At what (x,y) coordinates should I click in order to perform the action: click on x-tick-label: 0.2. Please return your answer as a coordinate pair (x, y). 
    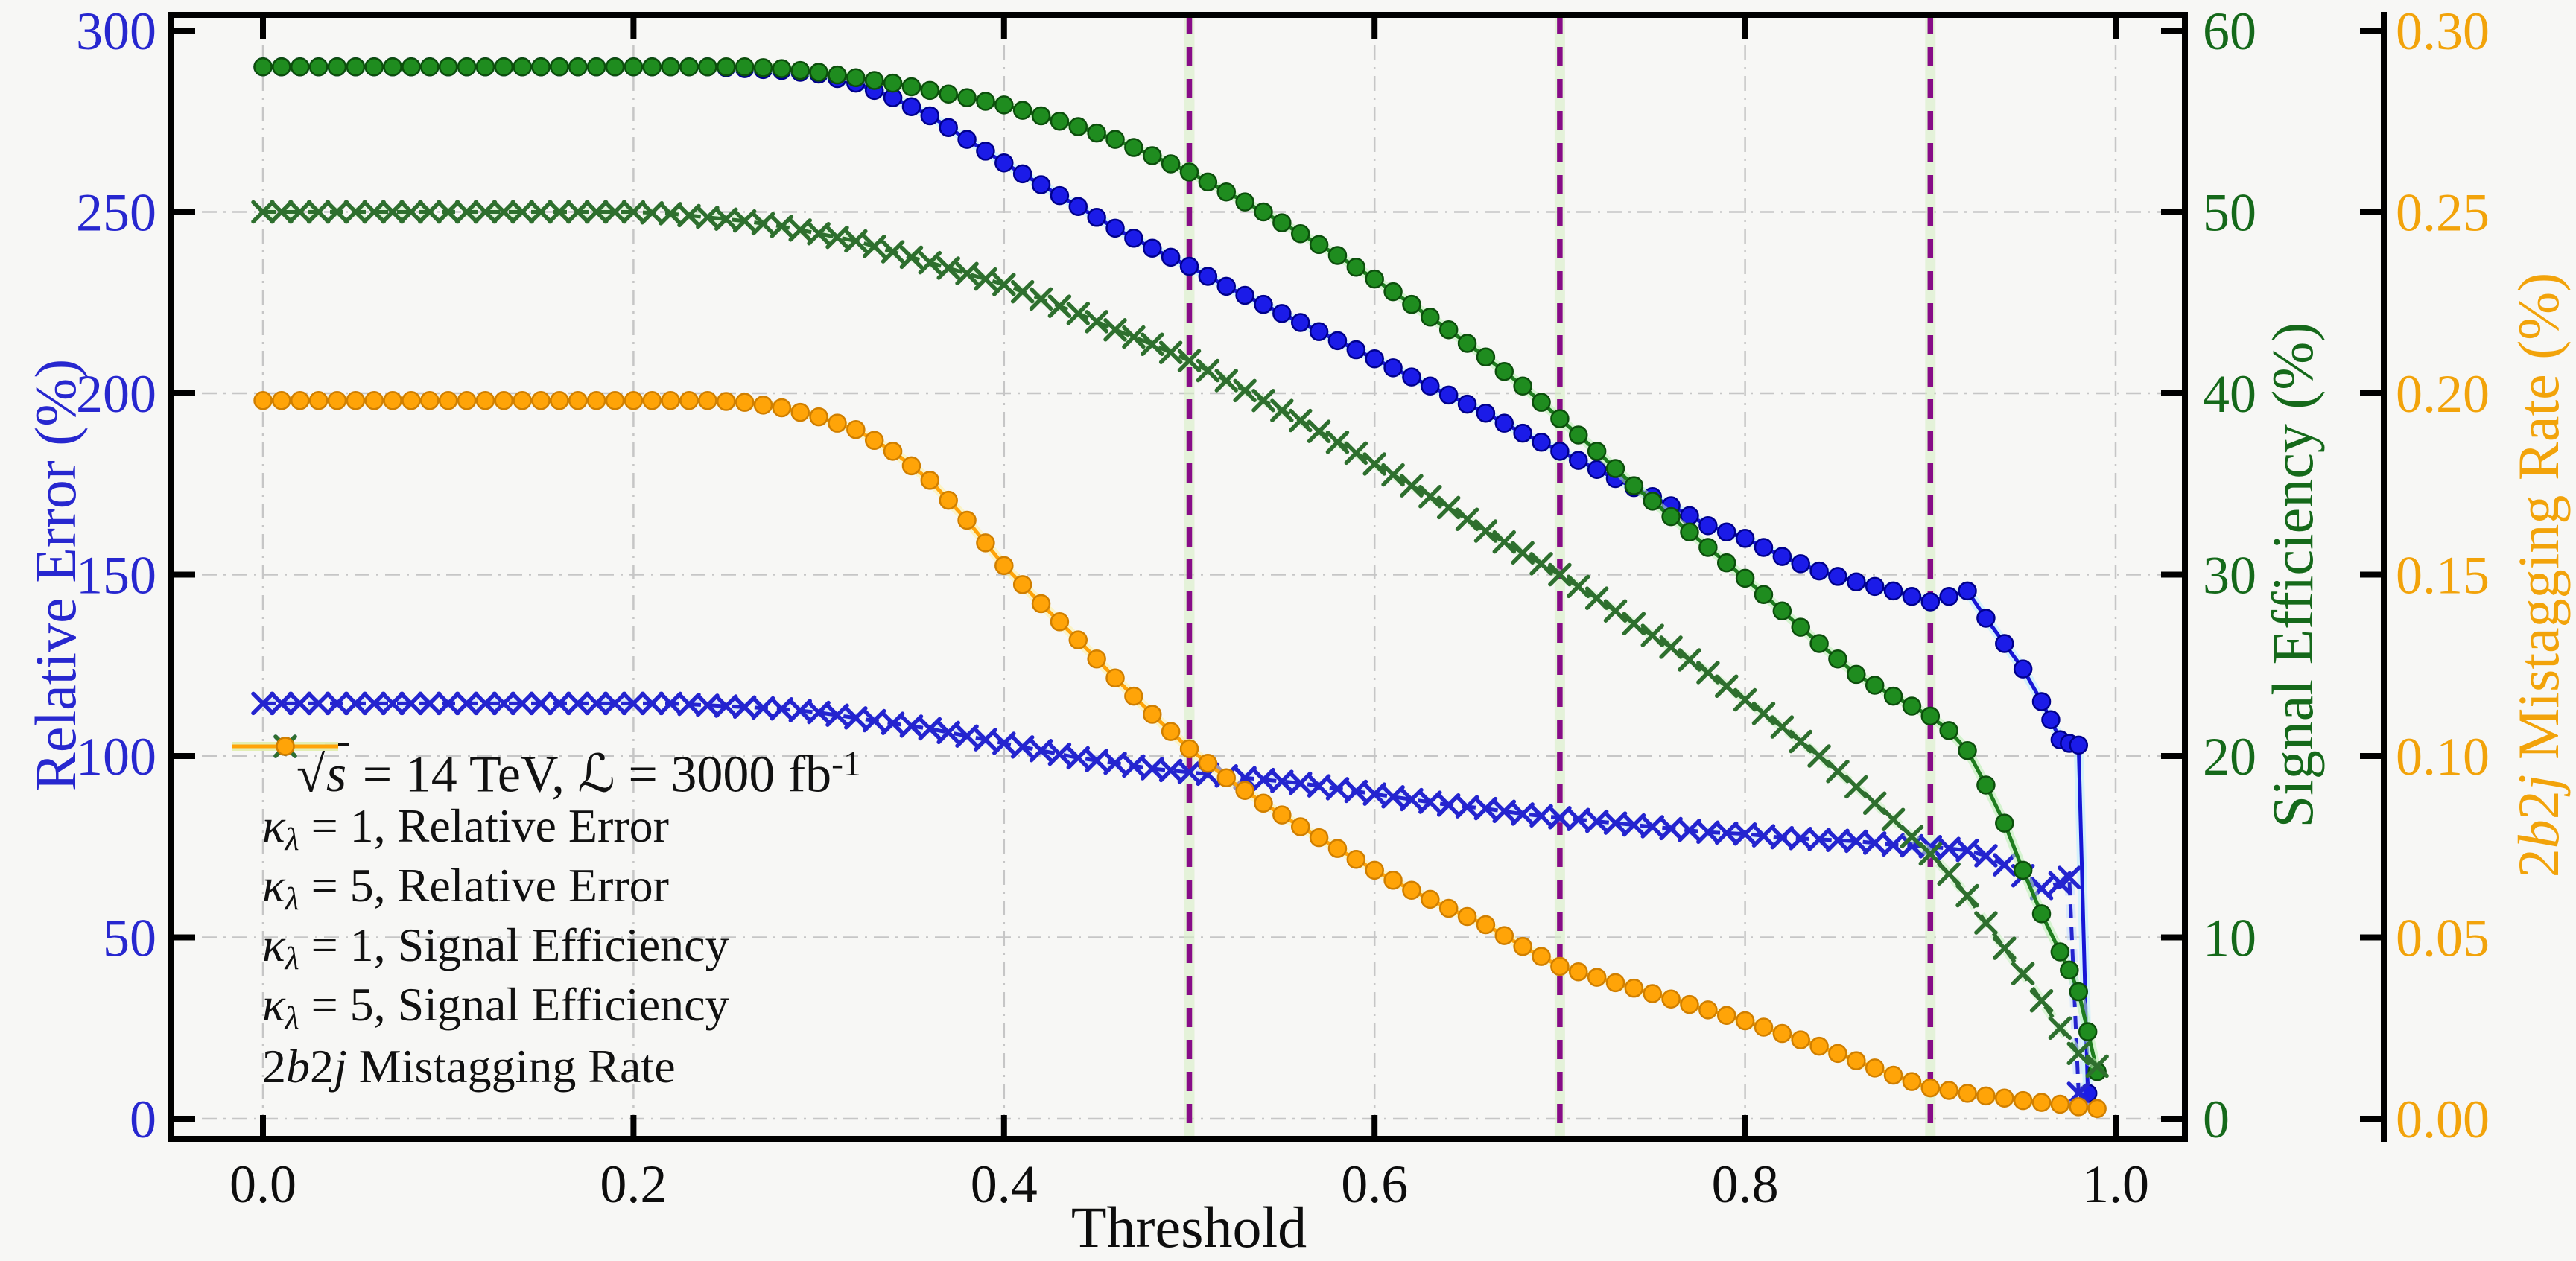
    Looking at the image, I should click on (634, 1184).